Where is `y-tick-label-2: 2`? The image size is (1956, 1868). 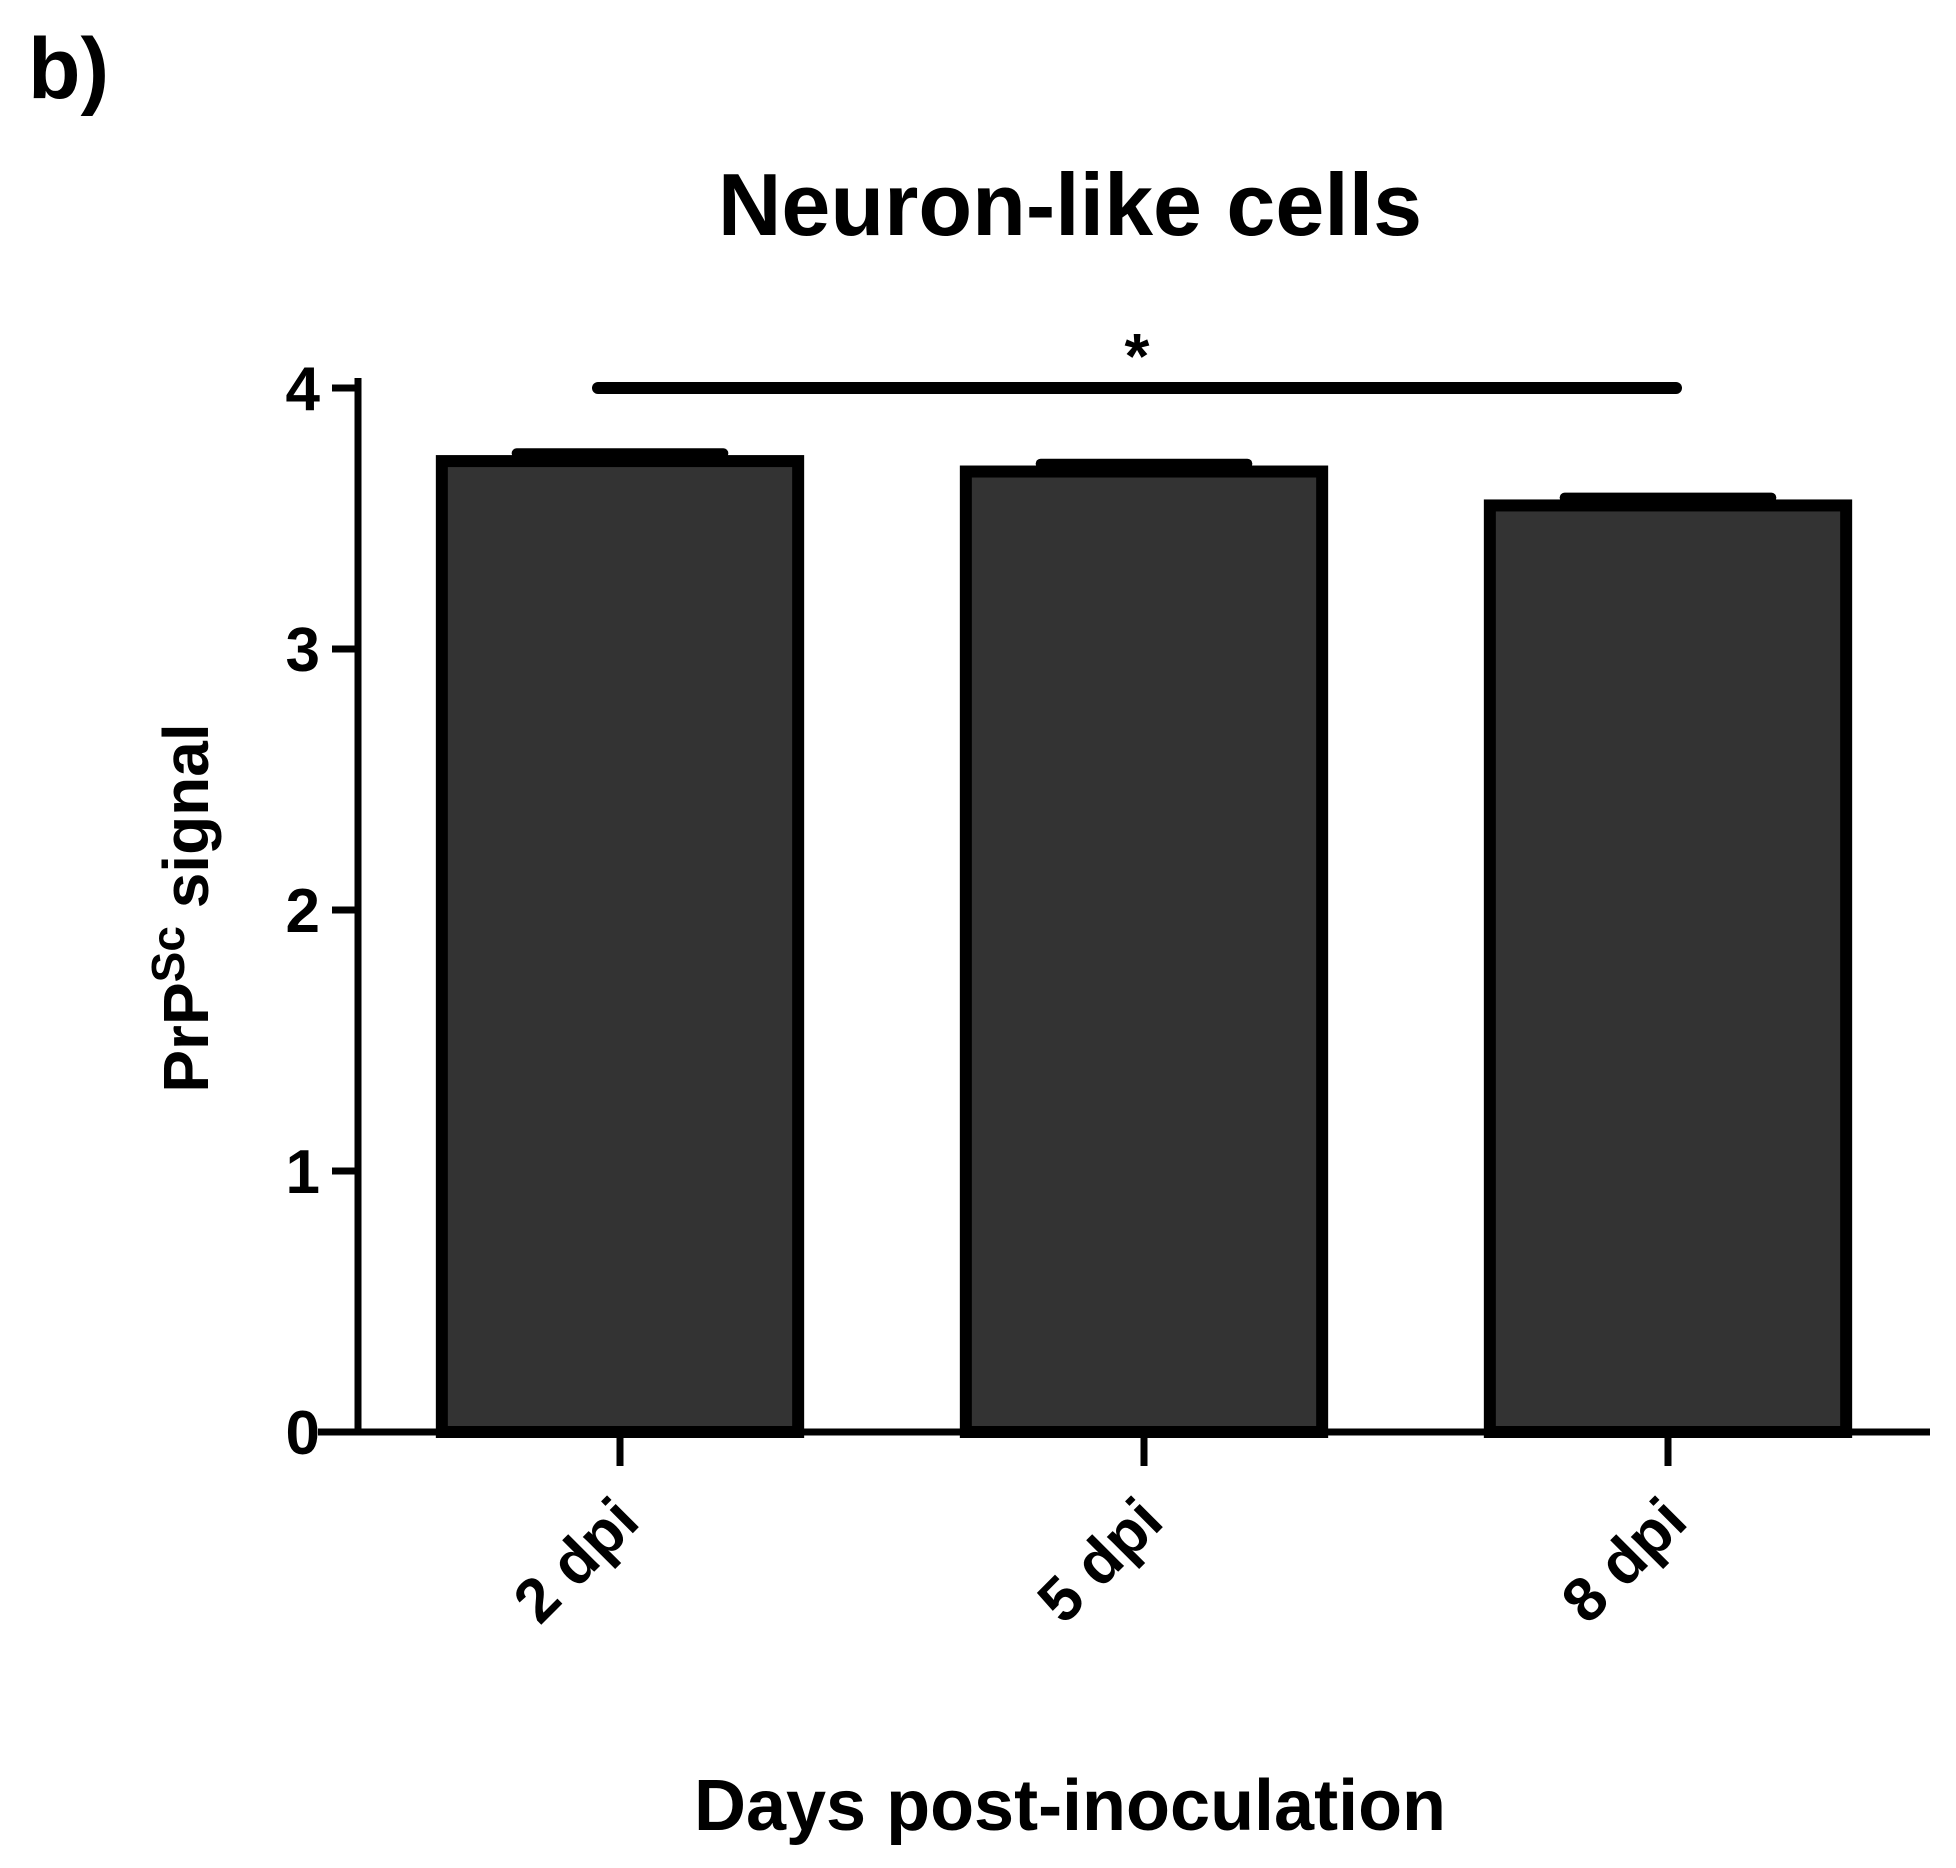
y-tick-label-2: 2 is located at coordinates (303, 911).